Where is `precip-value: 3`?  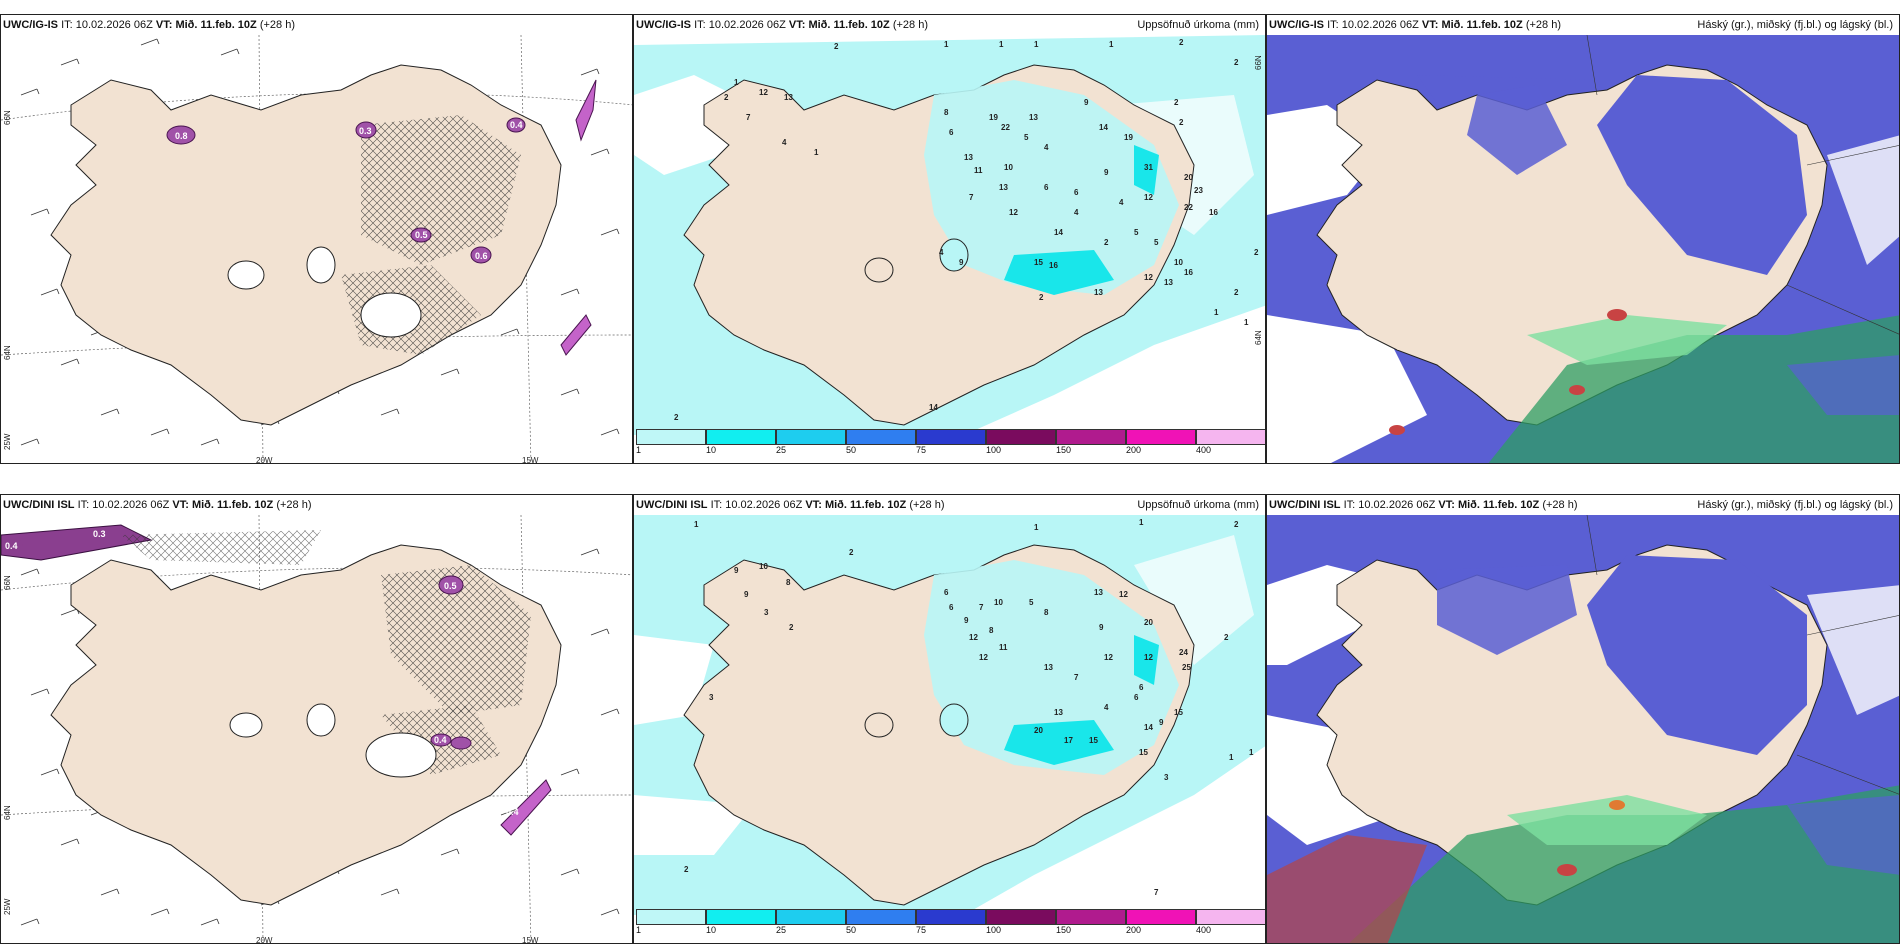
precip-value: 3 is located at coordinates (711, 697).